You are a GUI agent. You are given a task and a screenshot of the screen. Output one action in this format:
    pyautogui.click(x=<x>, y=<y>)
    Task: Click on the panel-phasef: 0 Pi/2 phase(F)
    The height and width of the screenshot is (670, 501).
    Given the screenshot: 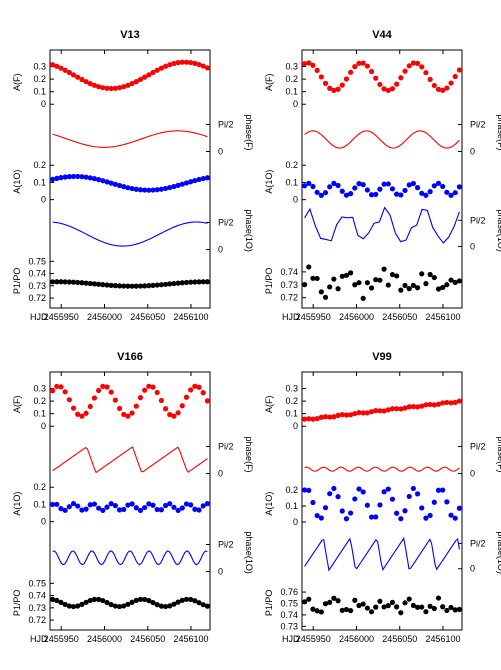 What is the action you would take?
    pyautogui.click(x=402, y=135)
    